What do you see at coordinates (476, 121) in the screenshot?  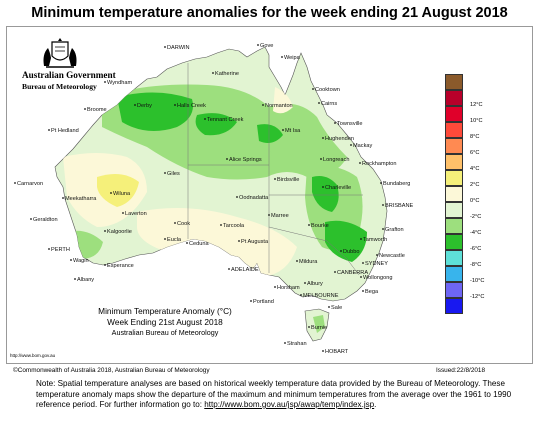 I see `legend-label: 10°C` at bounding box center [476, 121].